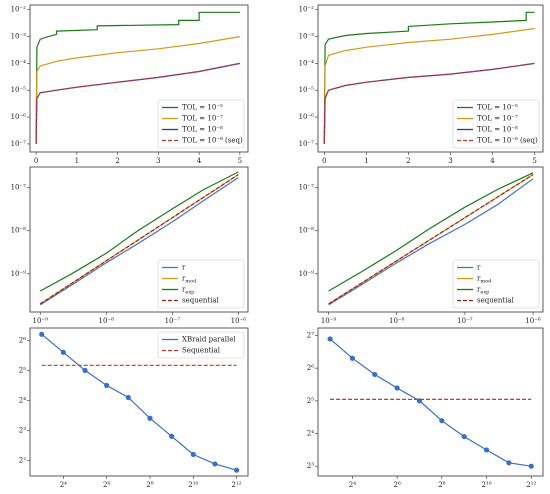 This screenshot has height=494, width=550. I want to click on y-tick-label: 10⁻⁸, so click(19, 231).